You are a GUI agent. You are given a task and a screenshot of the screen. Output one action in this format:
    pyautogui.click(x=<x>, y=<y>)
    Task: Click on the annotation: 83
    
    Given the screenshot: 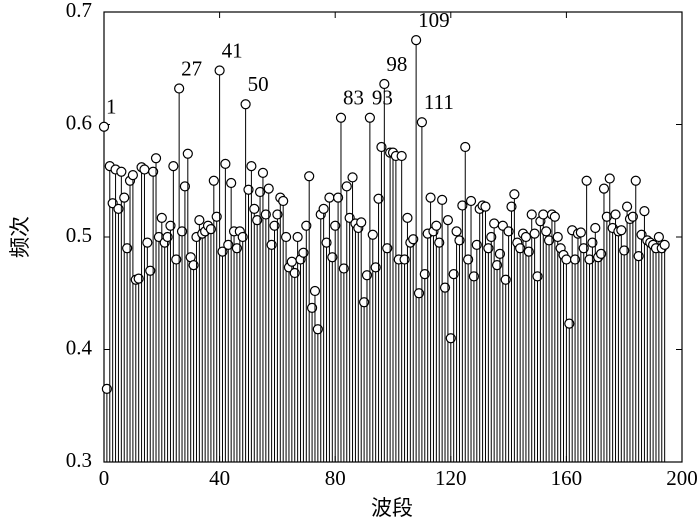 What is the action you would take?
    pyautogui.click(x=353, y=98)
    